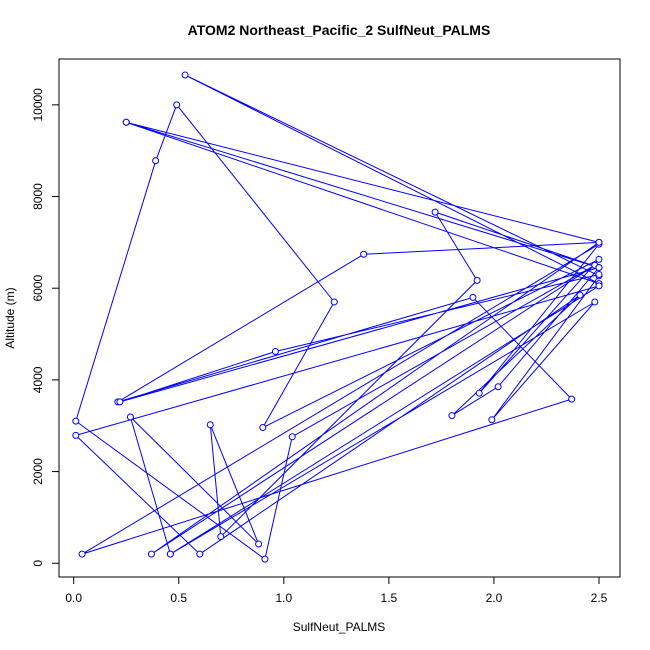  What do you see at coordinates (38, 196) in the screenshot?
I see `y-tick-label: 8000` at bounding box center [38, 196].